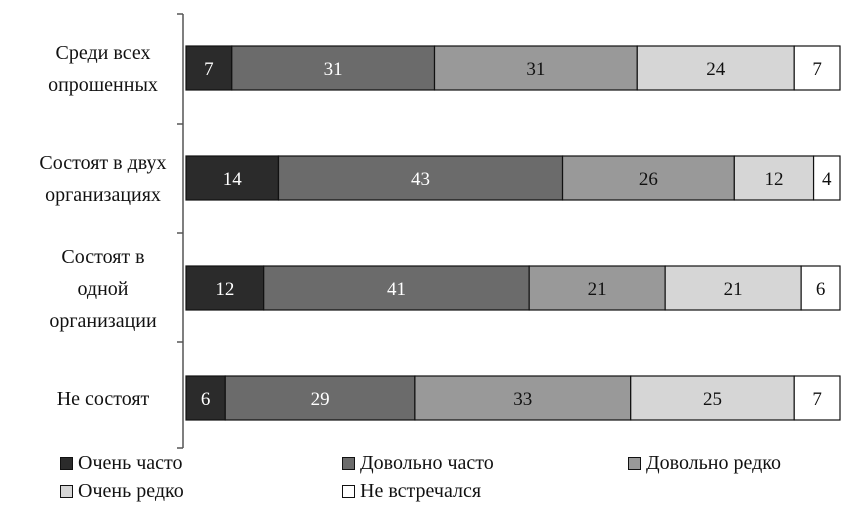 The width and height of the screenshot is (855, 511). I want to click on category-label: Состоят в одной организации, so click(103, 289).